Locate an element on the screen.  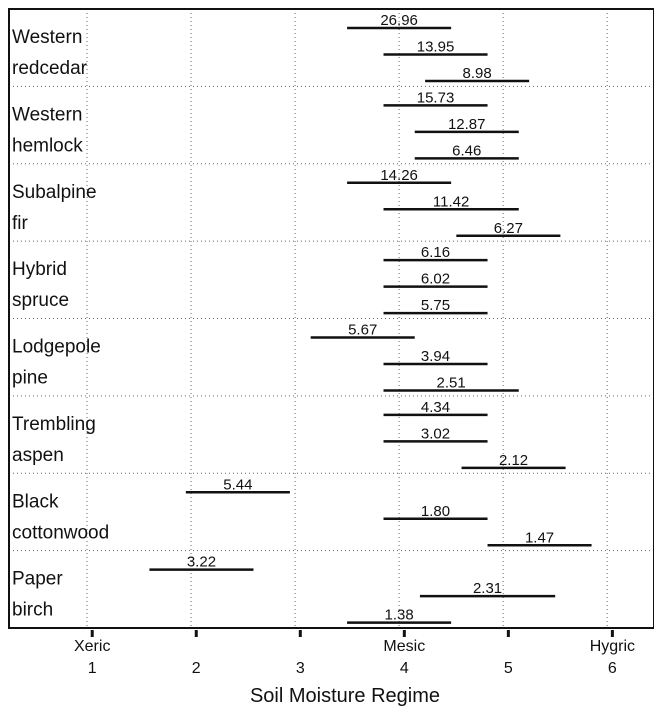
bar-value-label: 6.16 is located at coordinates (435, 252).